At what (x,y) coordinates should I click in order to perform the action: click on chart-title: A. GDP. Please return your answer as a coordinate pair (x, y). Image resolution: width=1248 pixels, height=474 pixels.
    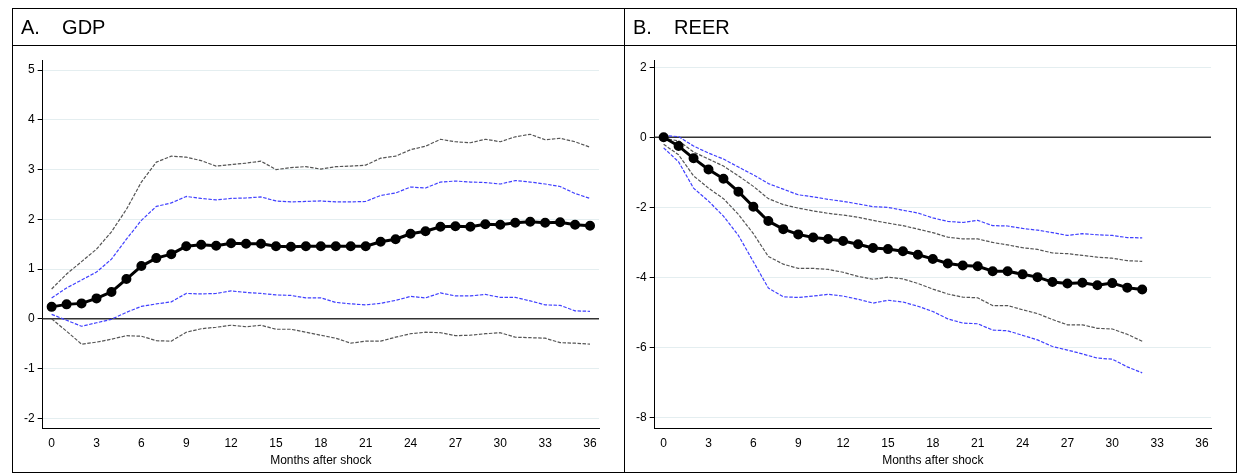
    Looking at the image, I should click on (318, 27).